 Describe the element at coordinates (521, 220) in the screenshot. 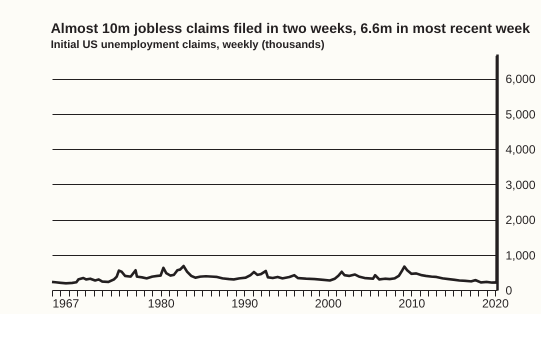

I see `y-tick-label: 2,000` at that location.